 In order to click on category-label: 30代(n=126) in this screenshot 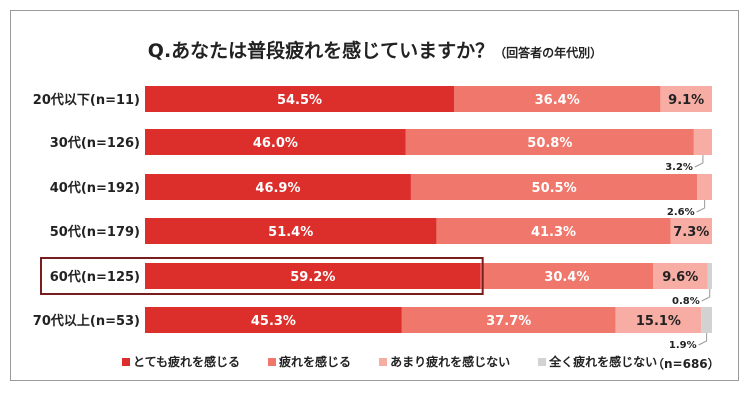, I will do `click(95, 143)`.